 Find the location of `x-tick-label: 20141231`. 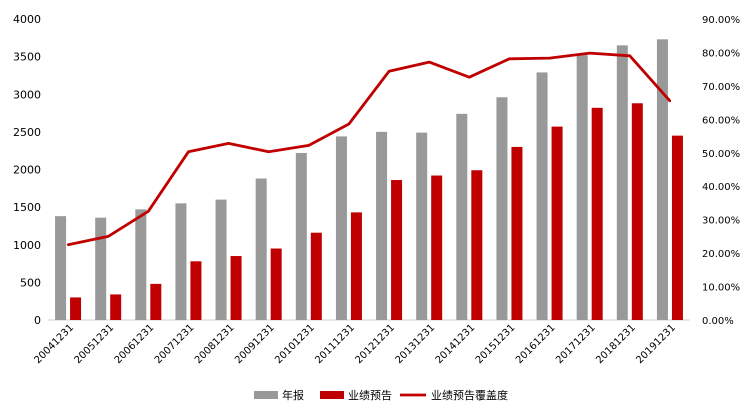

x-tick-label: 20141231 is located at coordinates (456, 344).